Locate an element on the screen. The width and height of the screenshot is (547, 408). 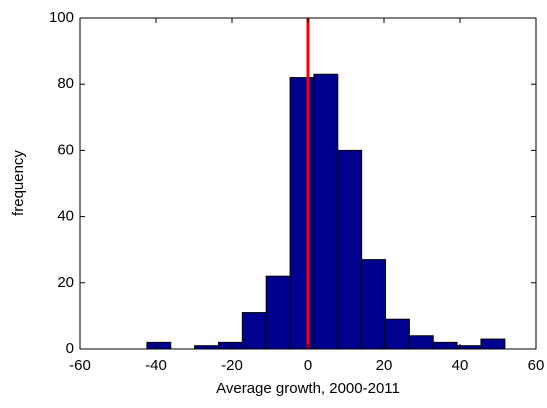
x-tick-label: 0 is located at coordinates (308, 365).